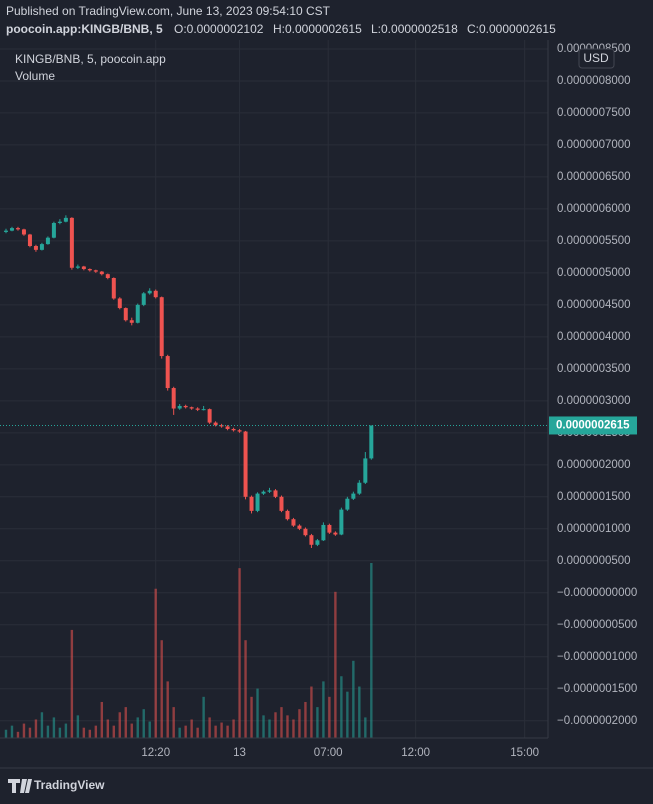  I want to click on y-tick-label: −0.0000000500, so click(597, 625).